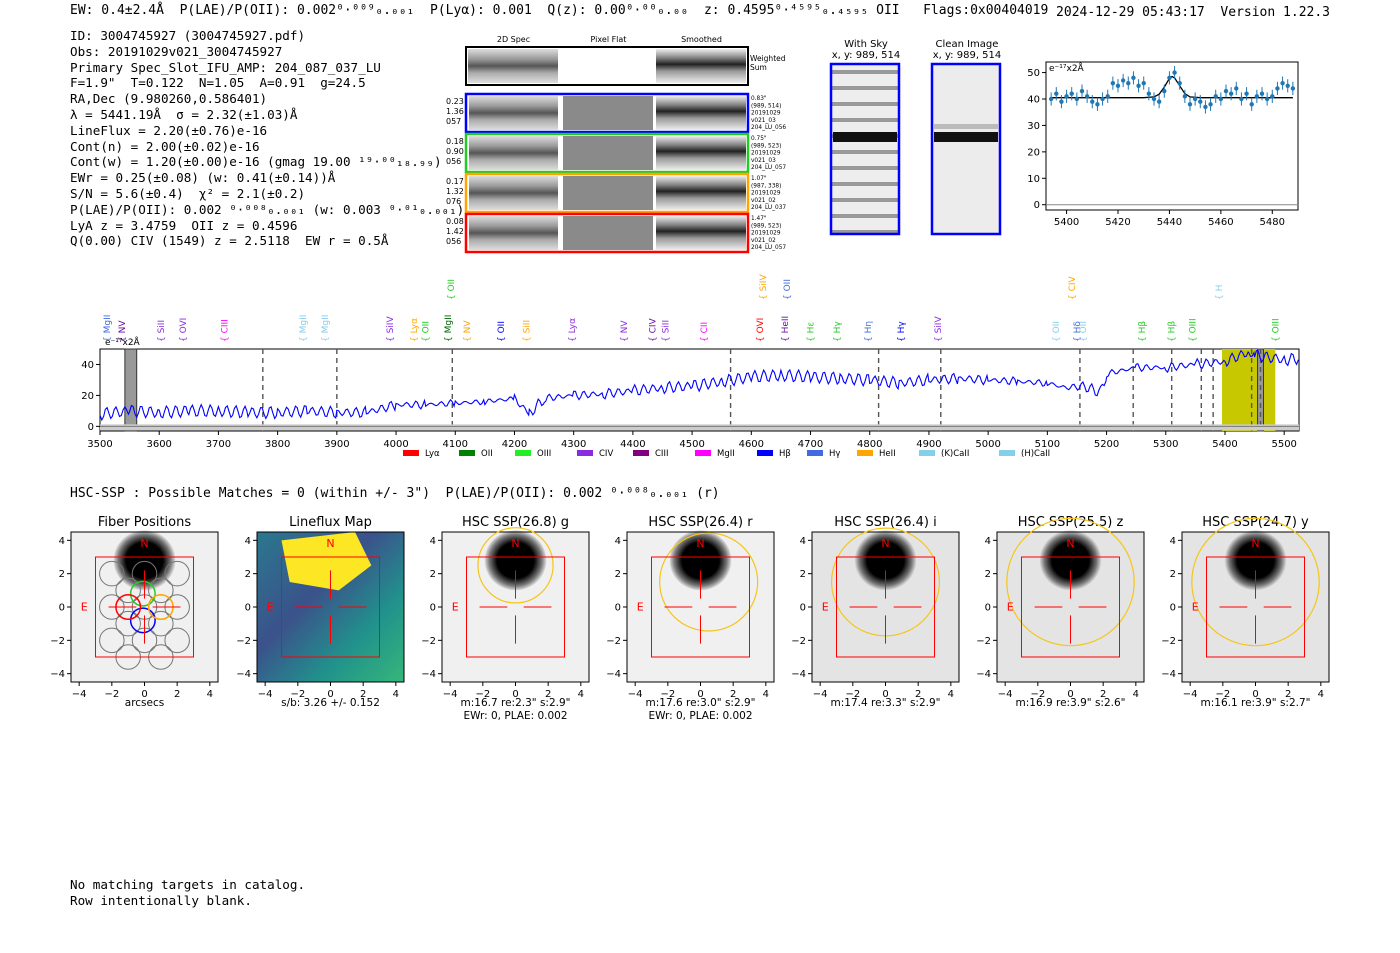  Describe the element at coordinates (866, 44) in the screenshot. I see `sky-label: With Sky` at that location.